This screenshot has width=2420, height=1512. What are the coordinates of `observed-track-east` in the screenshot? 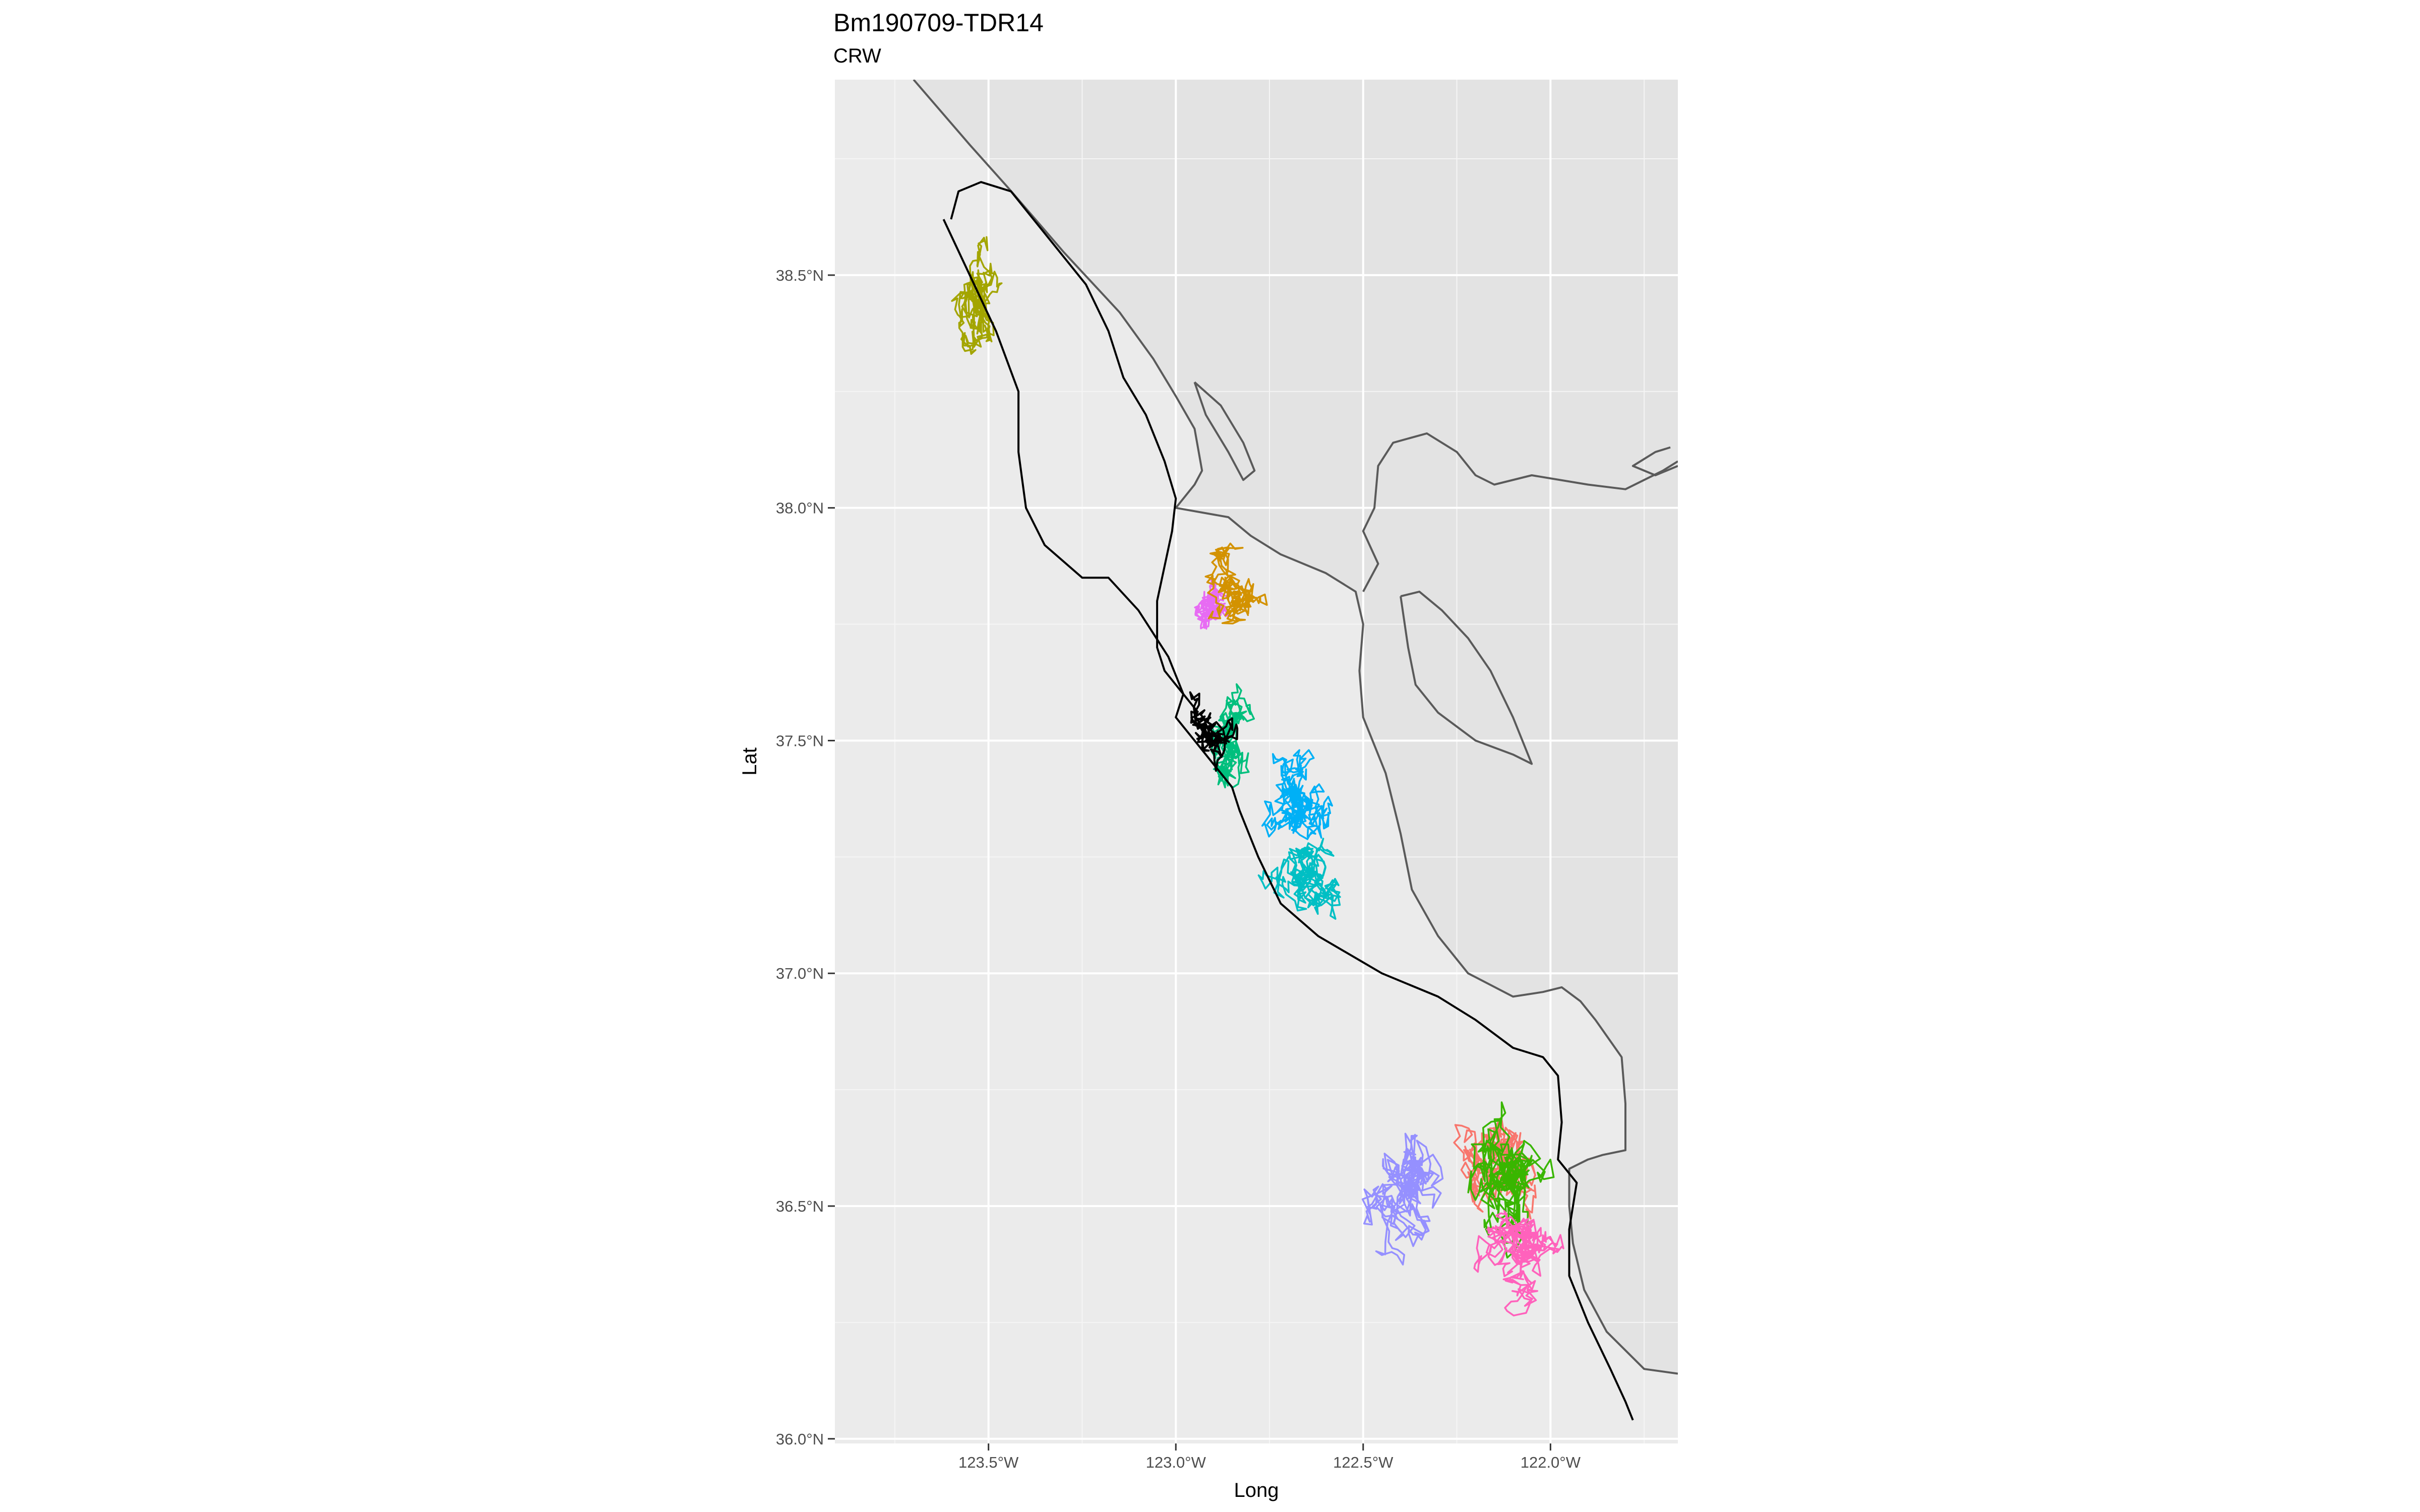 It's located at (1074, 447).